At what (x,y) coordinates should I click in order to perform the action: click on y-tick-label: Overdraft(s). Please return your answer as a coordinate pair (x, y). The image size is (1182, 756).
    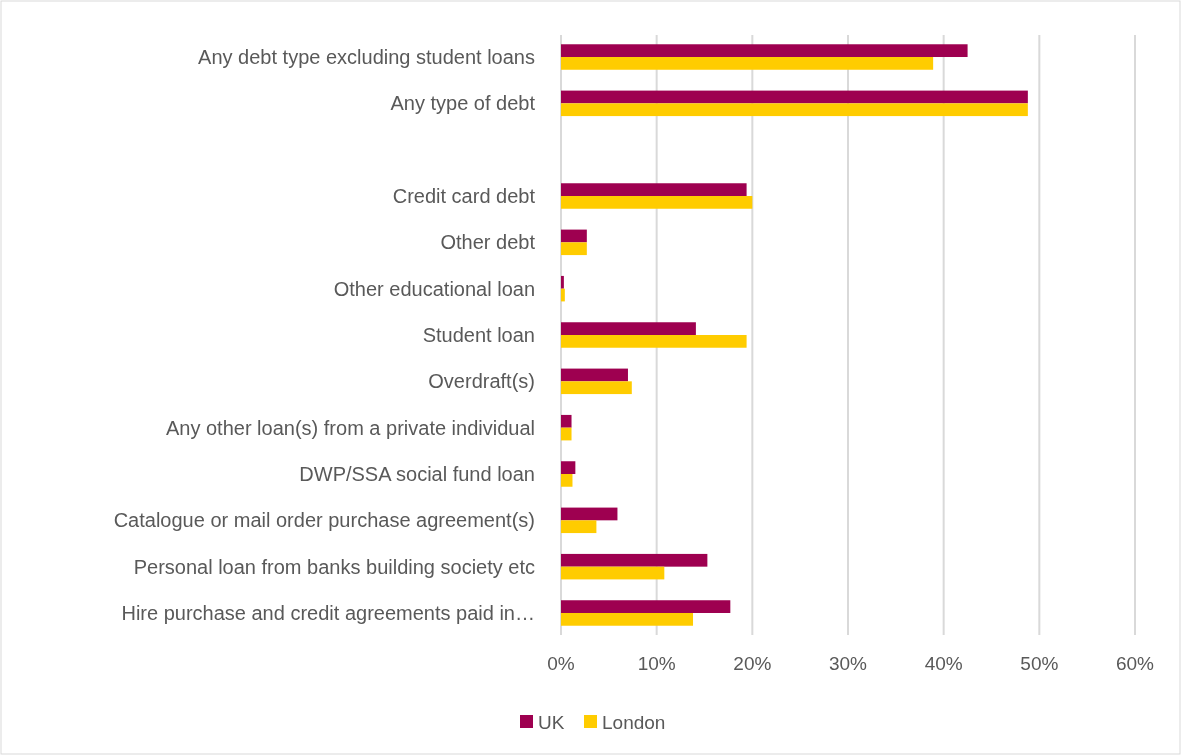
    Looking at the image, I should click on (481, 381).